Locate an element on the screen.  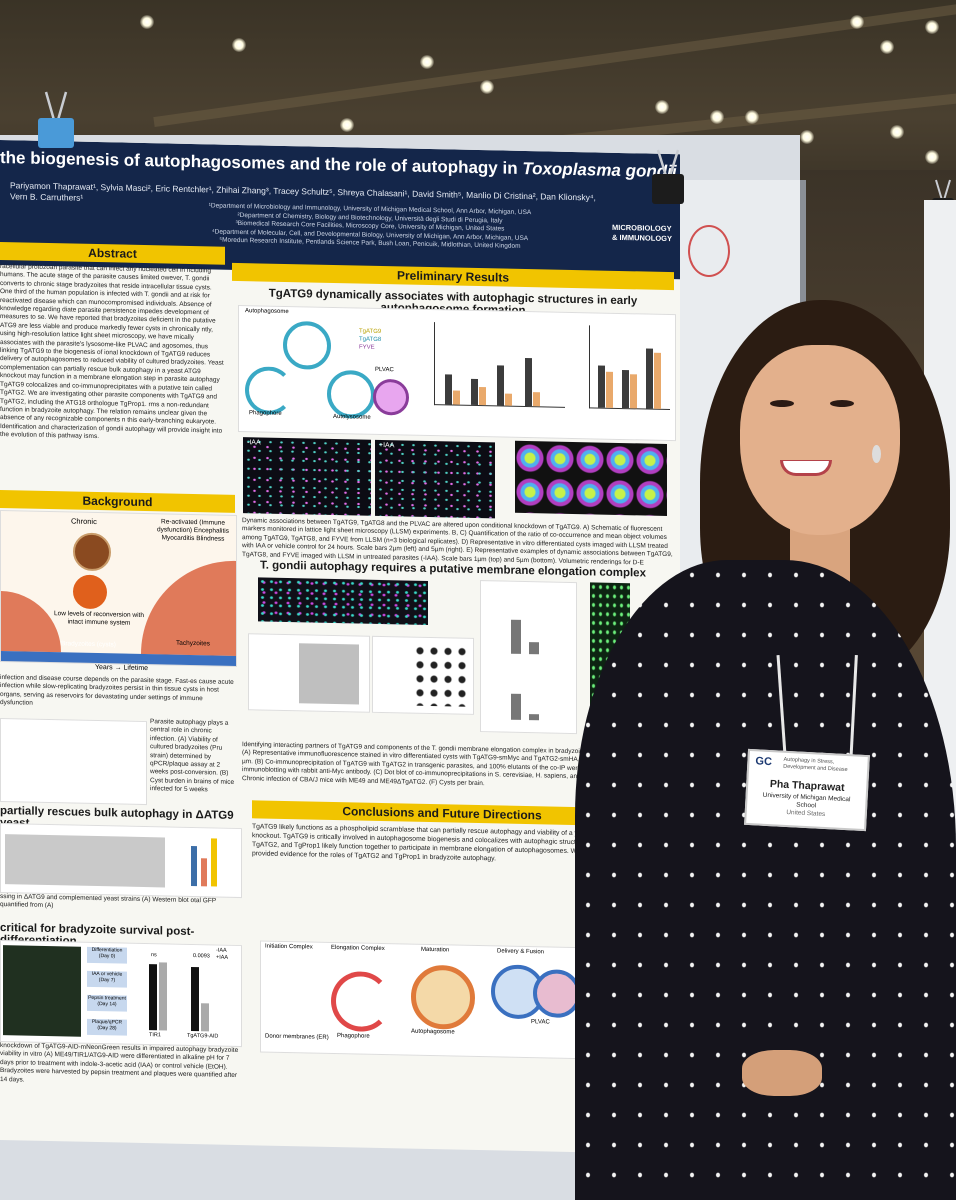
legend-atg8: TgATG8 is located at coordinates (370, 339).